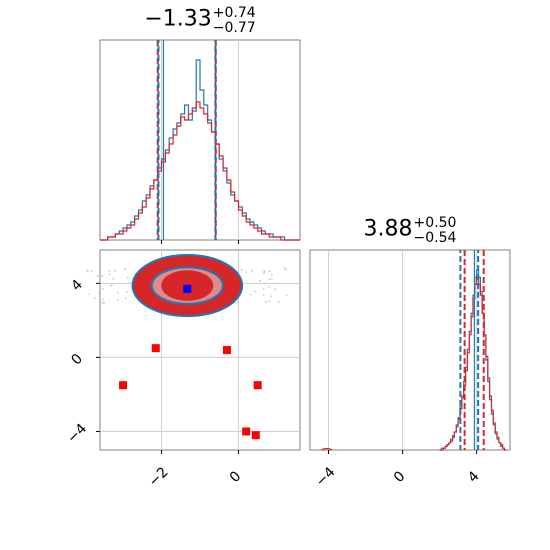 This screenshot has width=550, height=550. Describe the element at coordinates (400, 477) in the screenshot. I see `y-marginal-xtick-label: 0` at that location.